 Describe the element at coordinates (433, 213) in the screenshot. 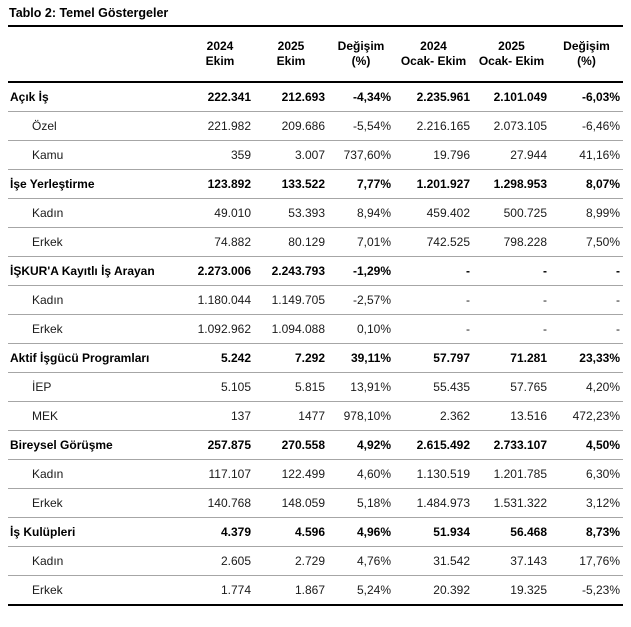

I see `cell-2024-ocak-ekim: 459.402` at that location.